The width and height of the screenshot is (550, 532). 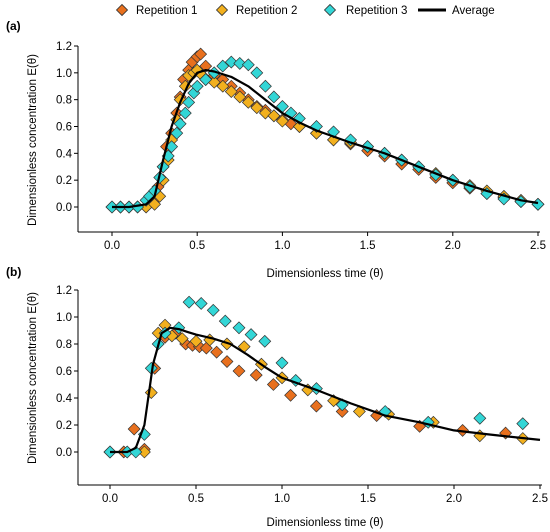 I want to click on panel-a-x-axis-title: Dimensionless time (θ), so click(x=325, y=274).